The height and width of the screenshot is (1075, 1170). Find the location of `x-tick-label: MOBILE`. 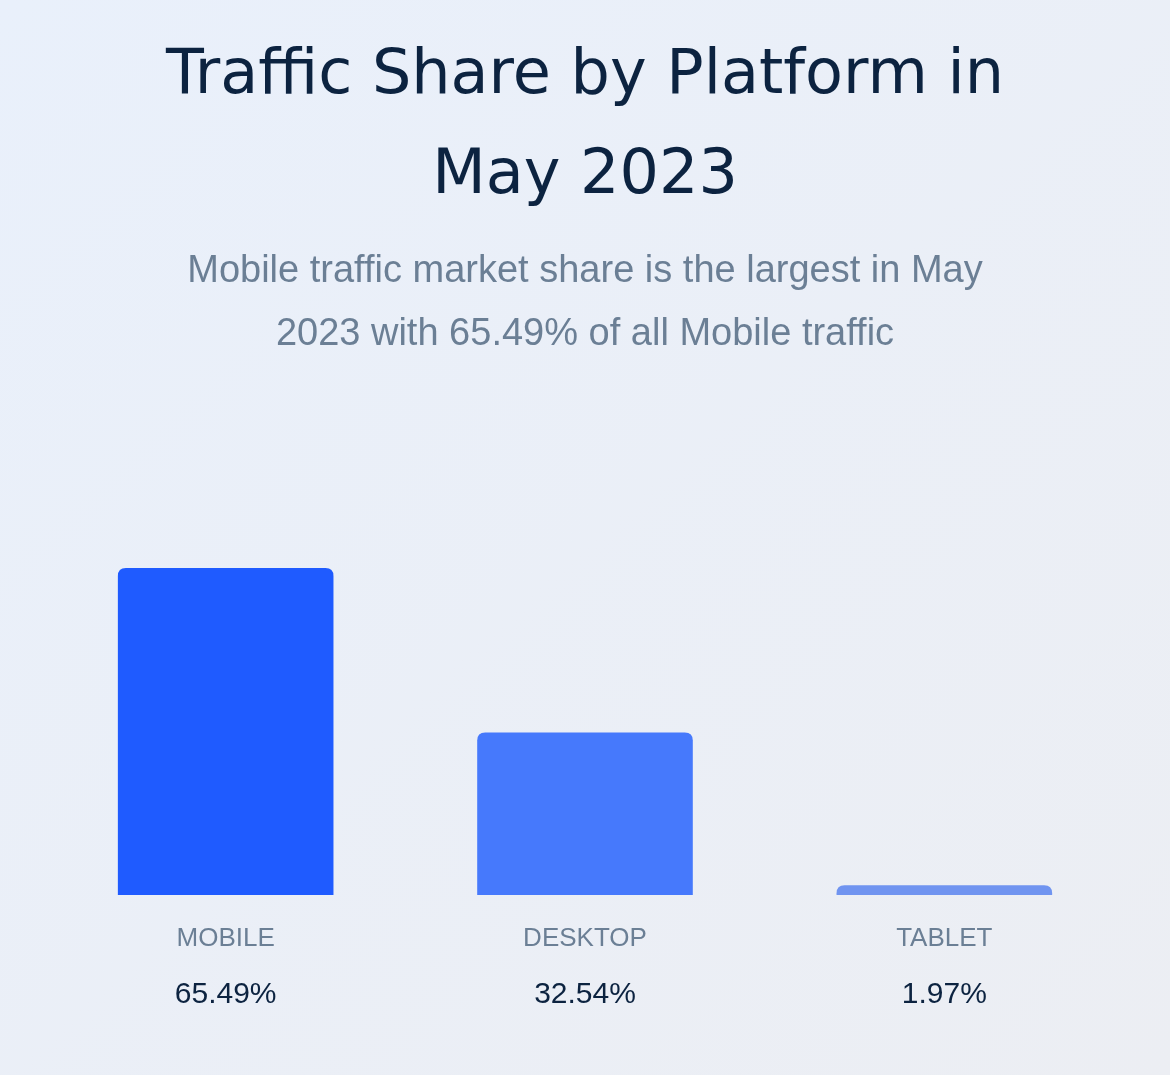

x-tick-label: MOBILE is located at coordinates (225, 937).